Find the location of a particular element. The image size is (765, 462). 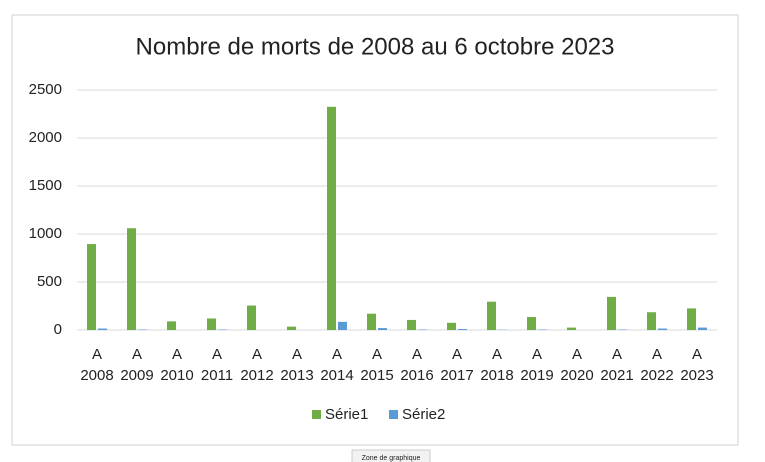

x-tick-label: 2011 is located at coordinates (217, 375).